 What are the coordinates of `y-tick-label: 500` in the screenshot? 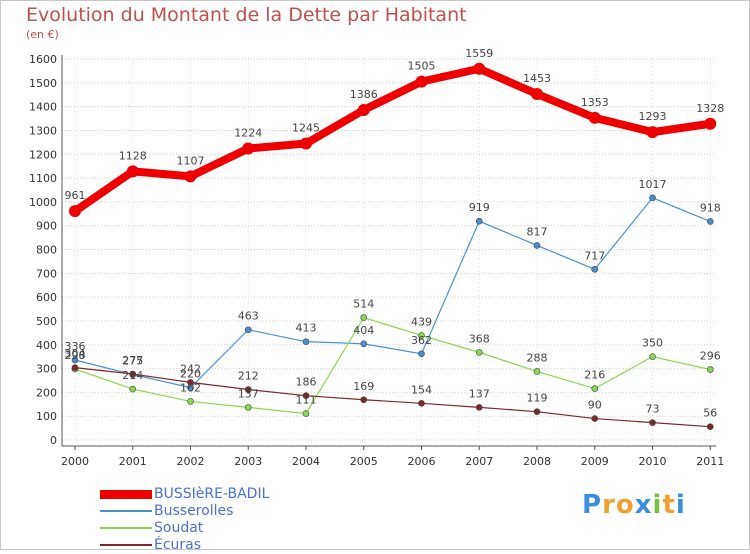 It's located at (46, 321).